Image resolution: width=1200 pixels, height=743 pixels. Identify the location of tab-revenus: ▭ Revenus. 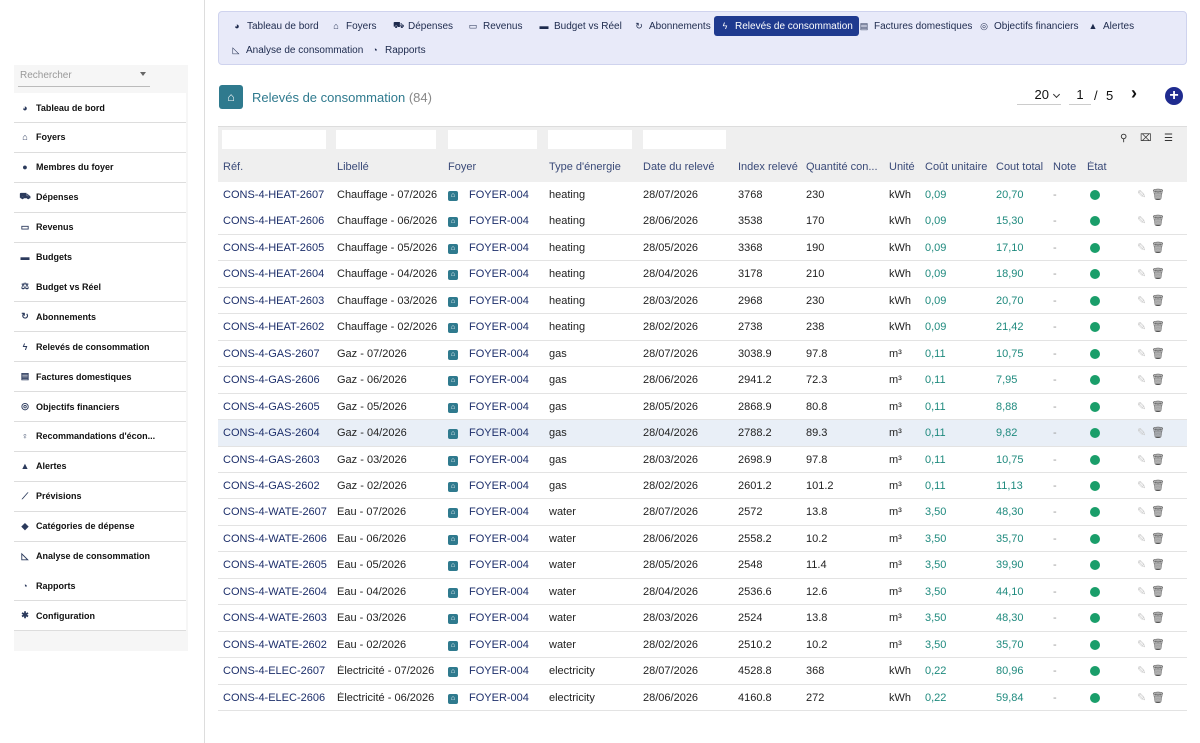
(495, 26).